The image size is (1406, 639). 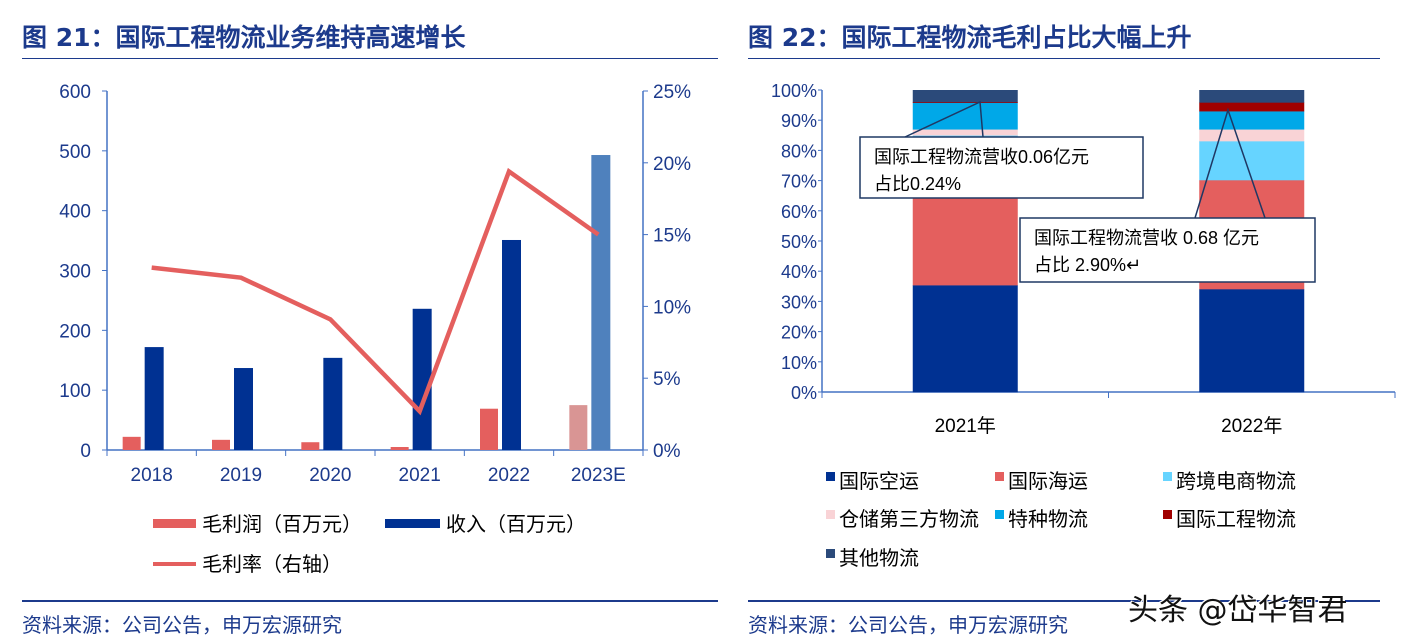 What do you see at coordinates (75, 92) in the screenshot?
I see `y-tick-label: 600` at bounding box center [75, 92].